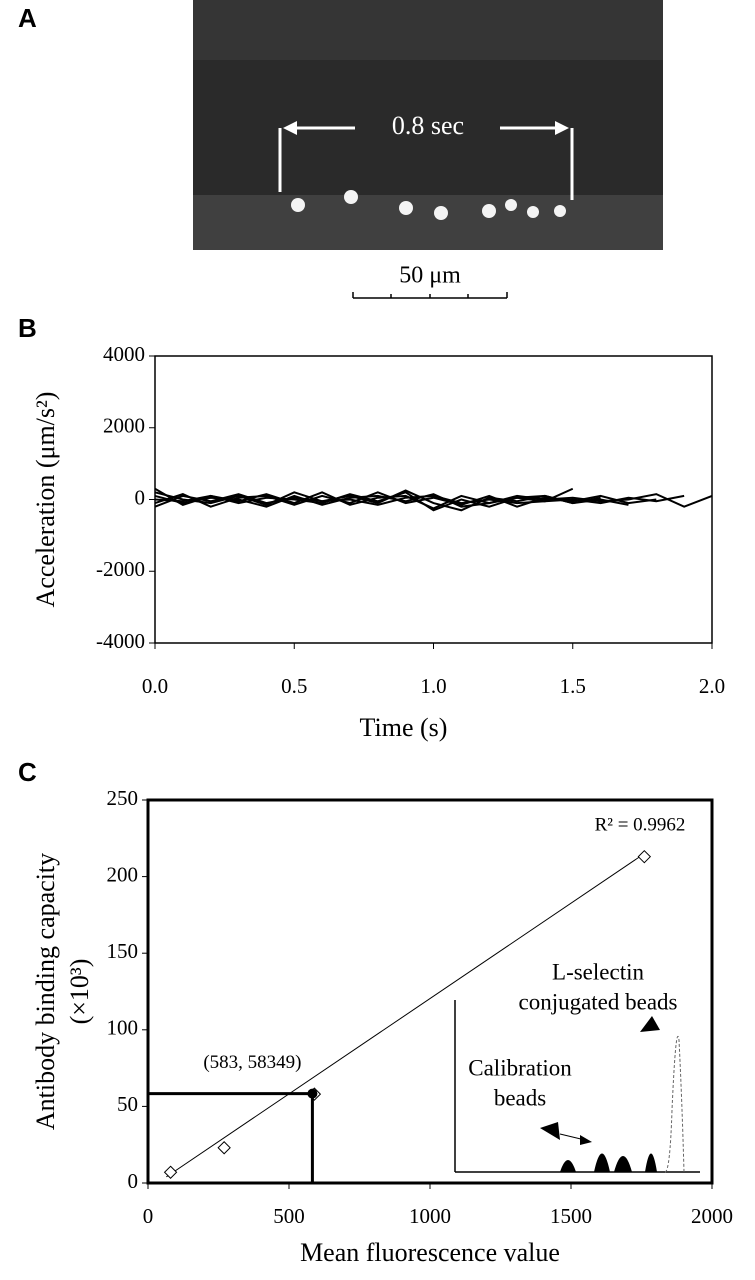 This screenshot has width=755, height=1280. Describe the element at coordinates (124, 426) in the screenshot. I see `y-tick-label: 2000` at that location.